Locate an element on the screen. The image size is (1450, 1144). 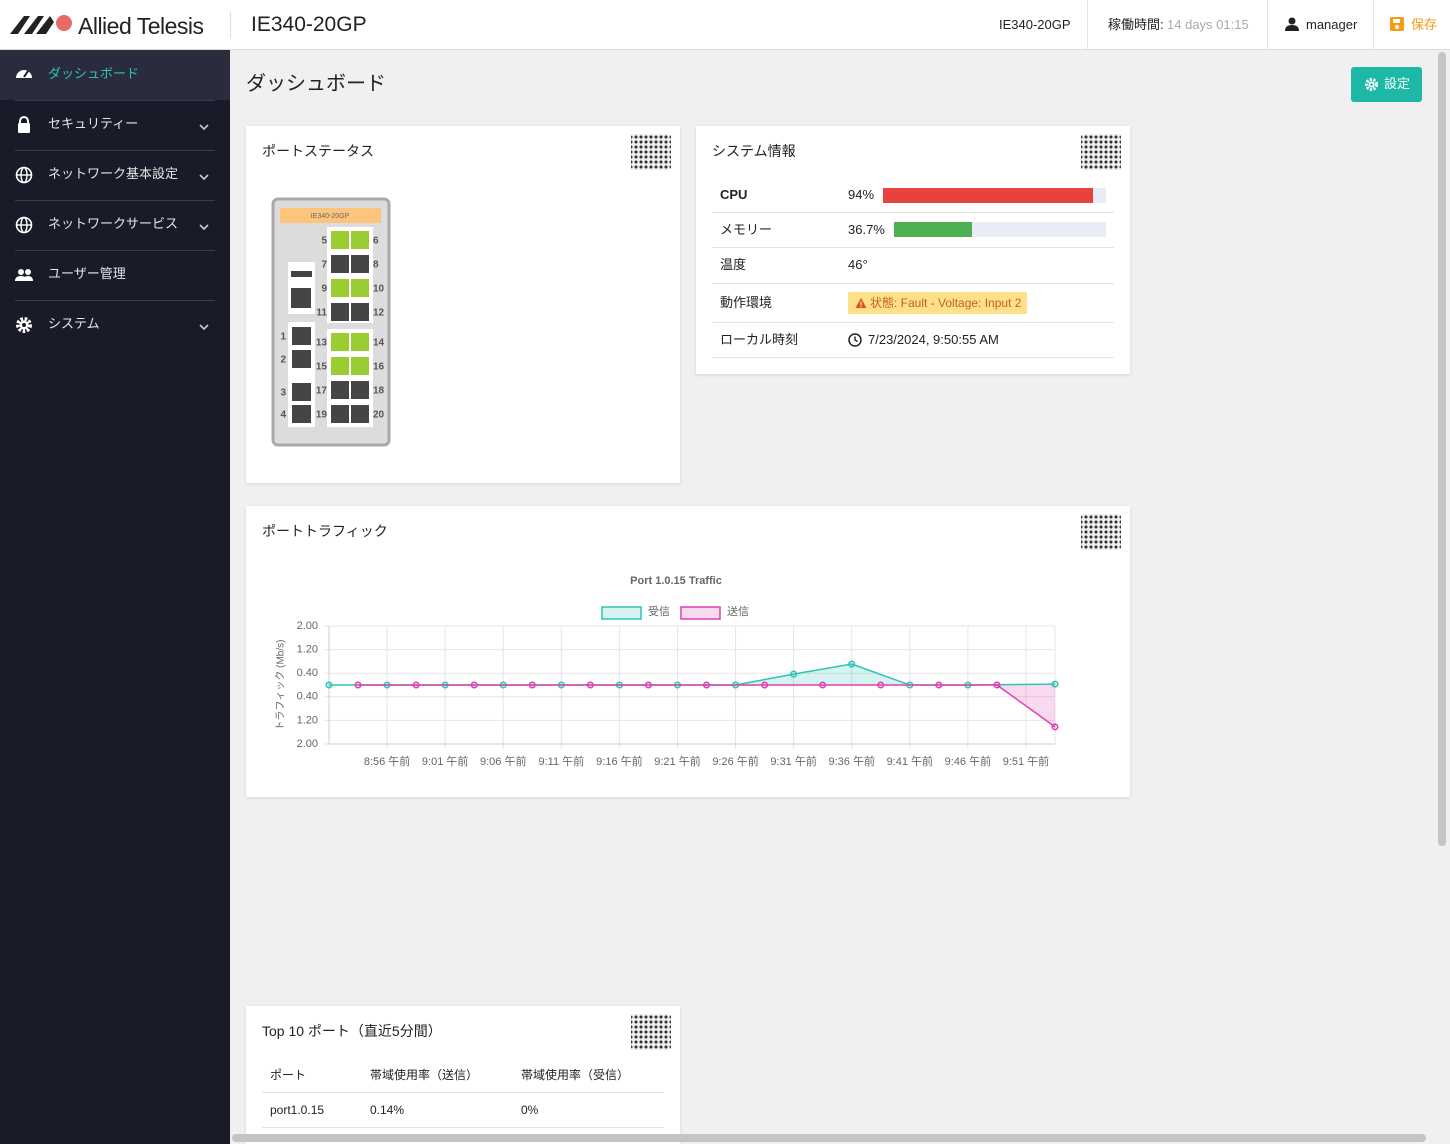
info-row: 温度 46° is located at coordinates (913, 265).